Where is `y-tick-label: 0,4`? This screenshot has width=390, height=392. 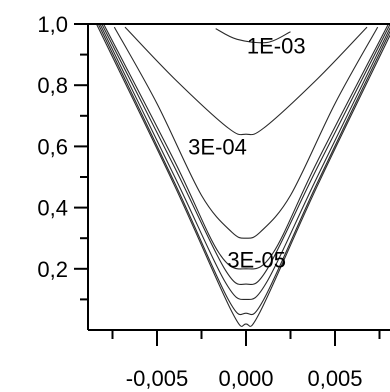 y-tick-label: 0,4 is located at coordinates (52, 208).